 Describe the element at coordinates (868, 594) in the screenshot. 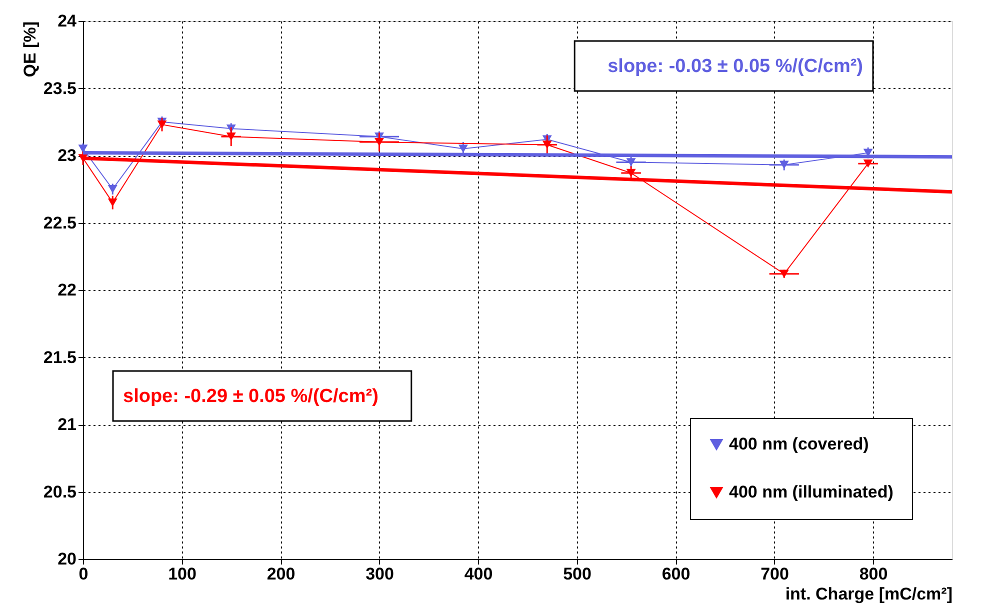

I see `x-axis-title: int. Charge [mC/cm²]` at that location.